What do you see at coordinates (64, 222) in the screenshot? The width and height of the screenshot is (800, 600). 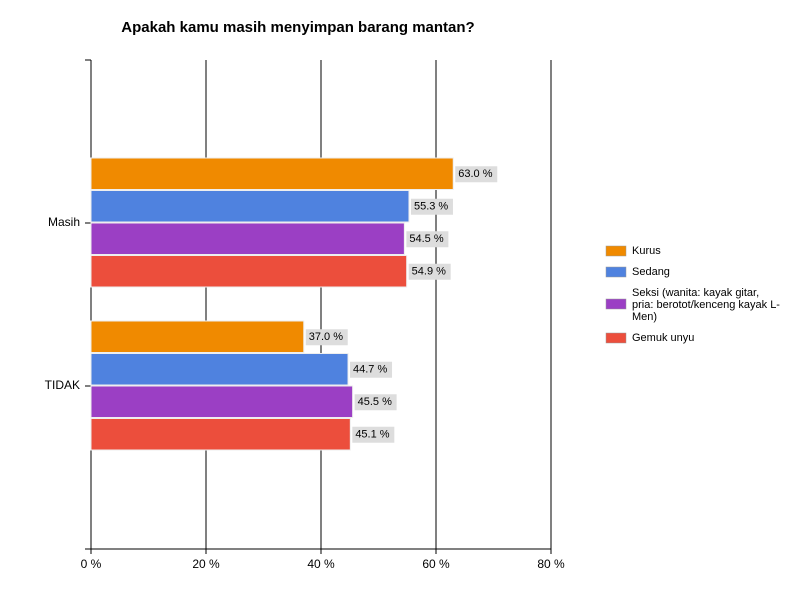 I see `y-tick-label: Masih` at bounding box center [64, 222].